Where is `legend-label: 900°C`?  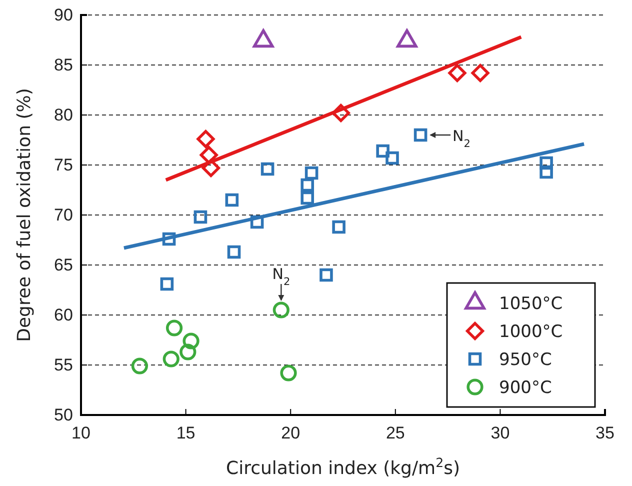
legend-label: 900°C is located at coordinates (525, 388).